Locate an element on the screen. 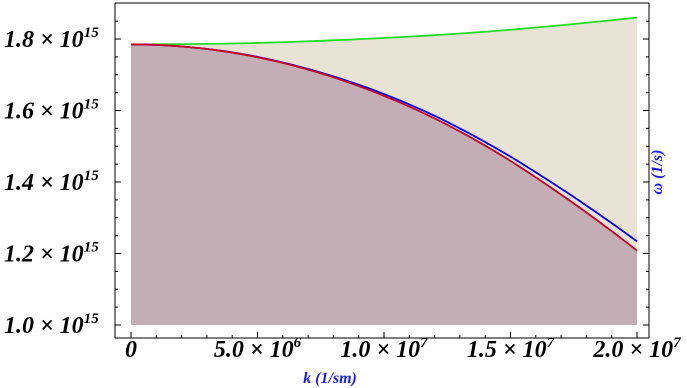 This screenshot has width=687, height=388. green-upper-curve is located at coordinates (384, 31).